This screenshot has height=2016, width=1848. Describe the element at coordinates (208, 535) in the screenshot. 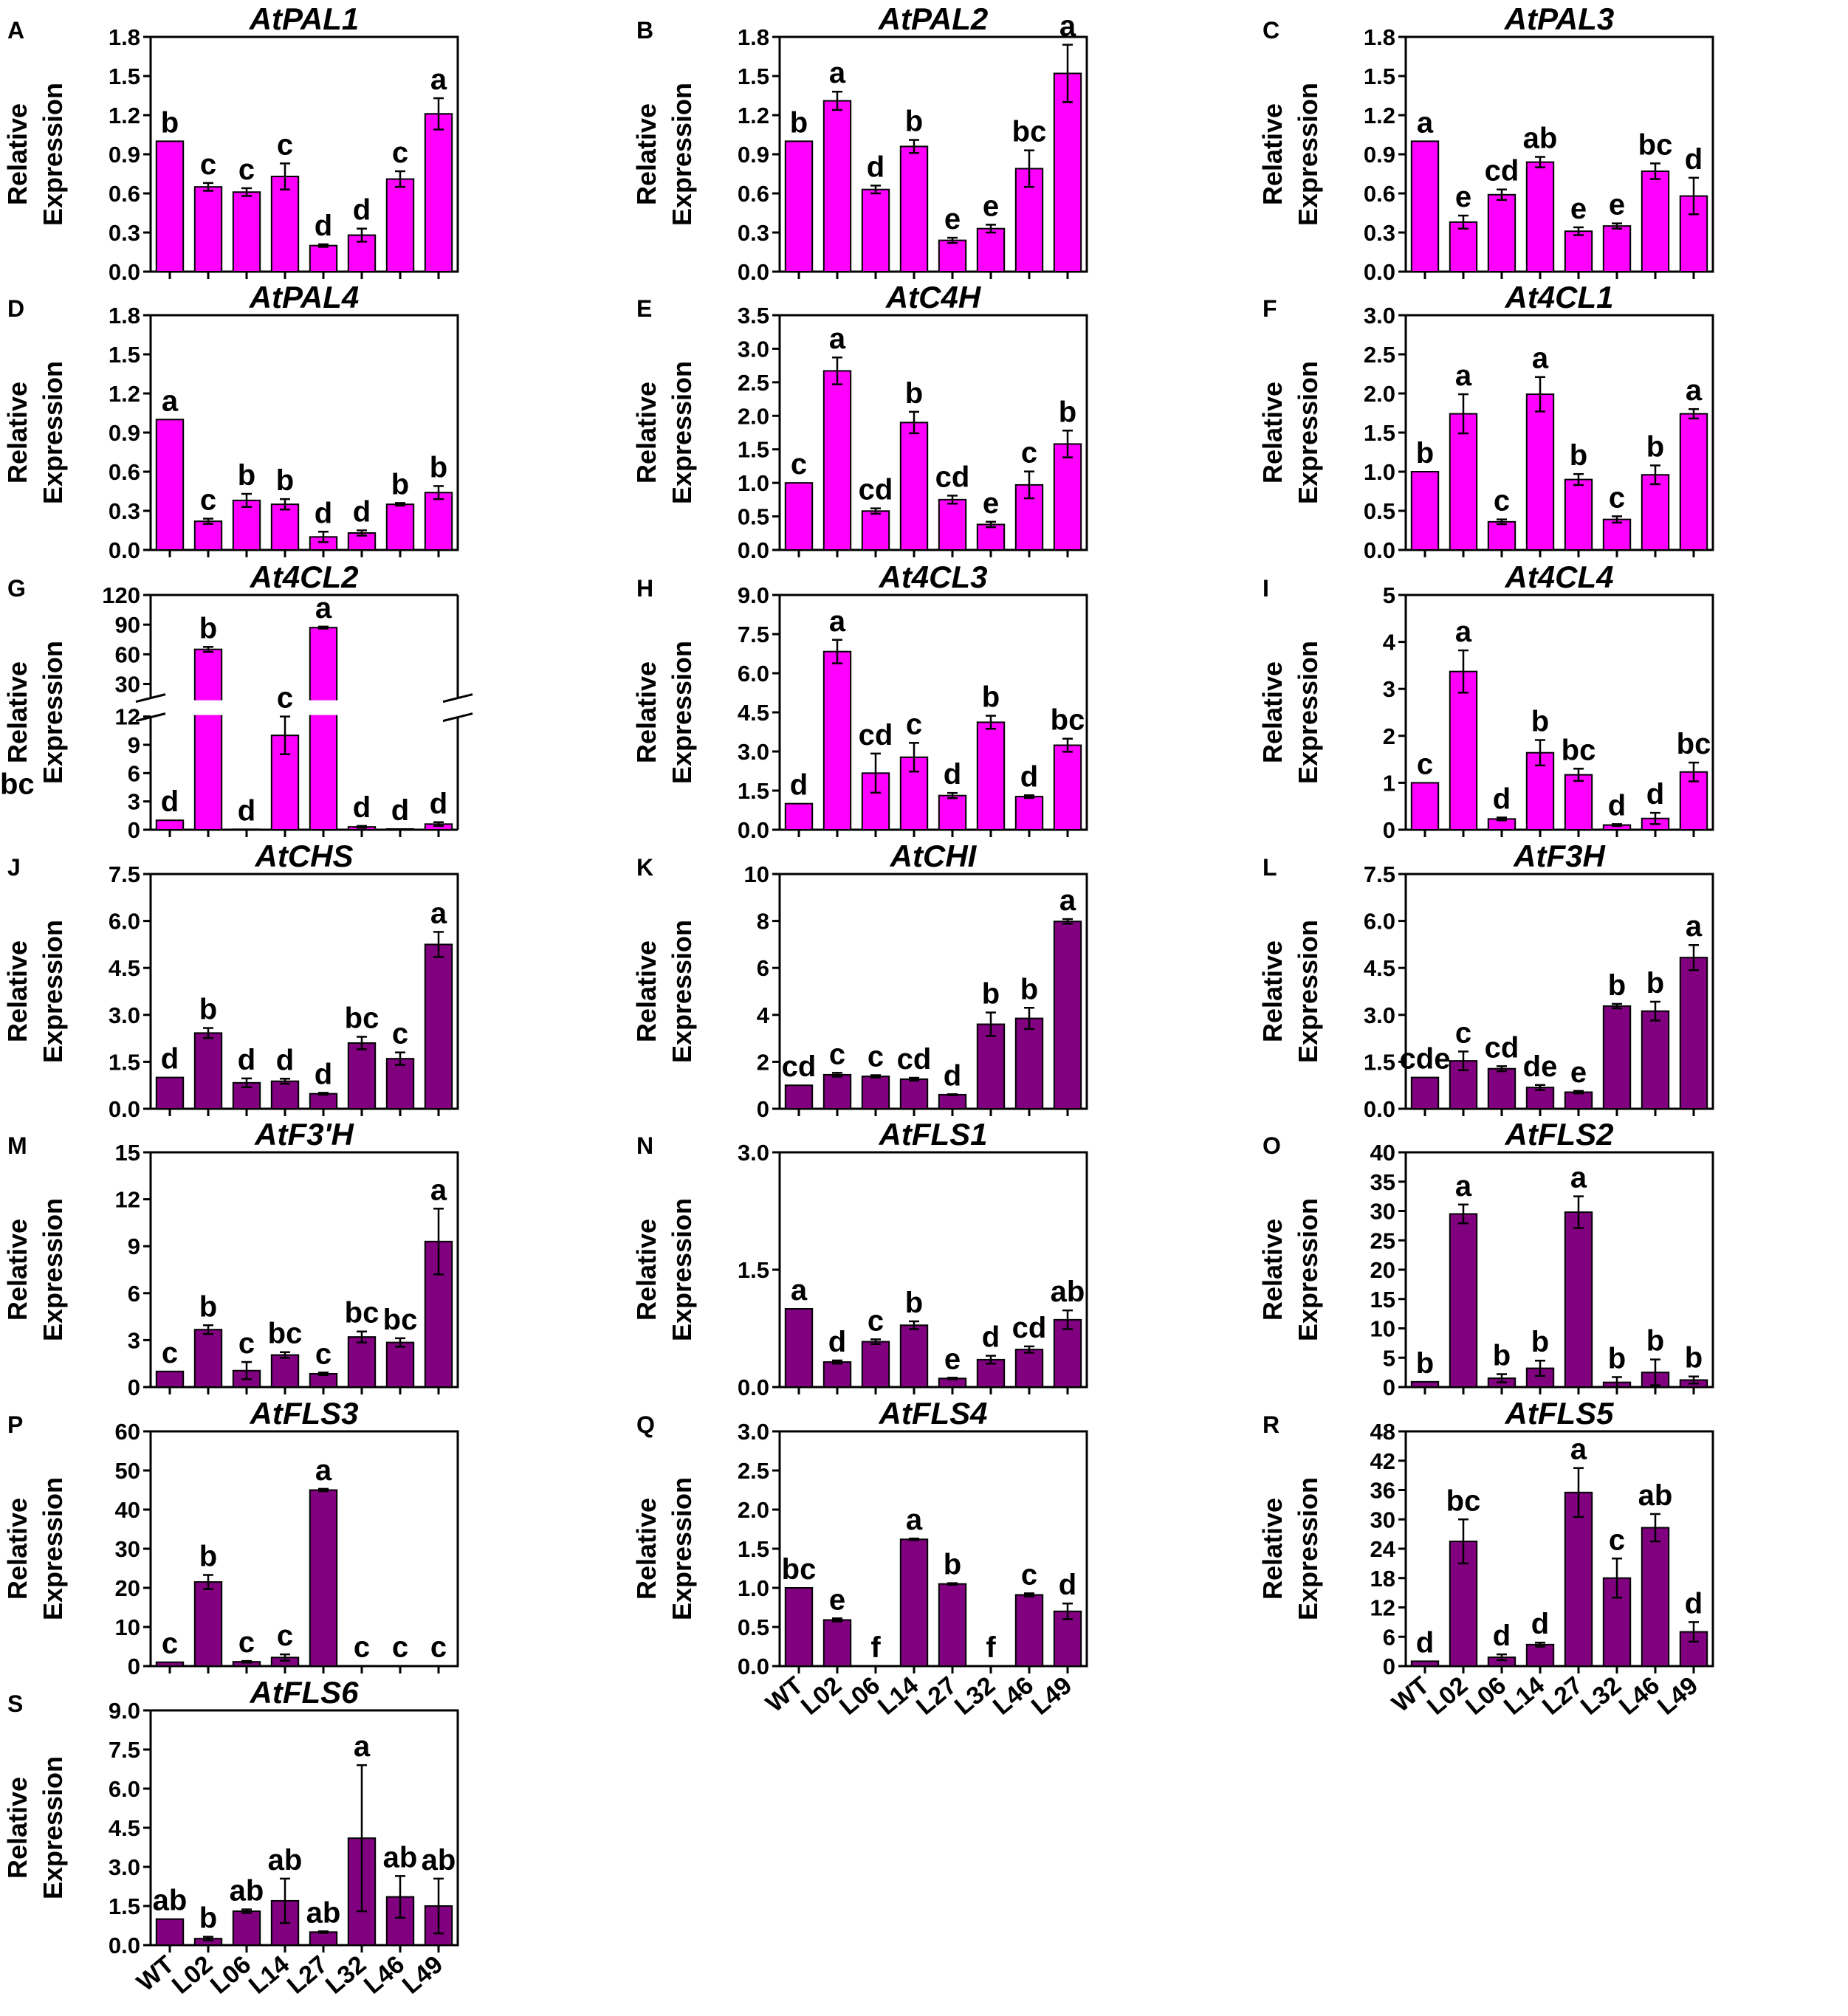

I see `bar-L02` at that location.